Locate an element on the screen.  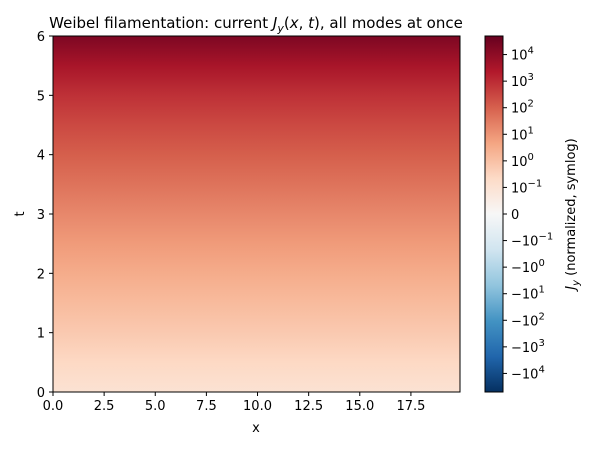
colorbar-tick-label: 10⁴ is located at coordinates (522, 55).